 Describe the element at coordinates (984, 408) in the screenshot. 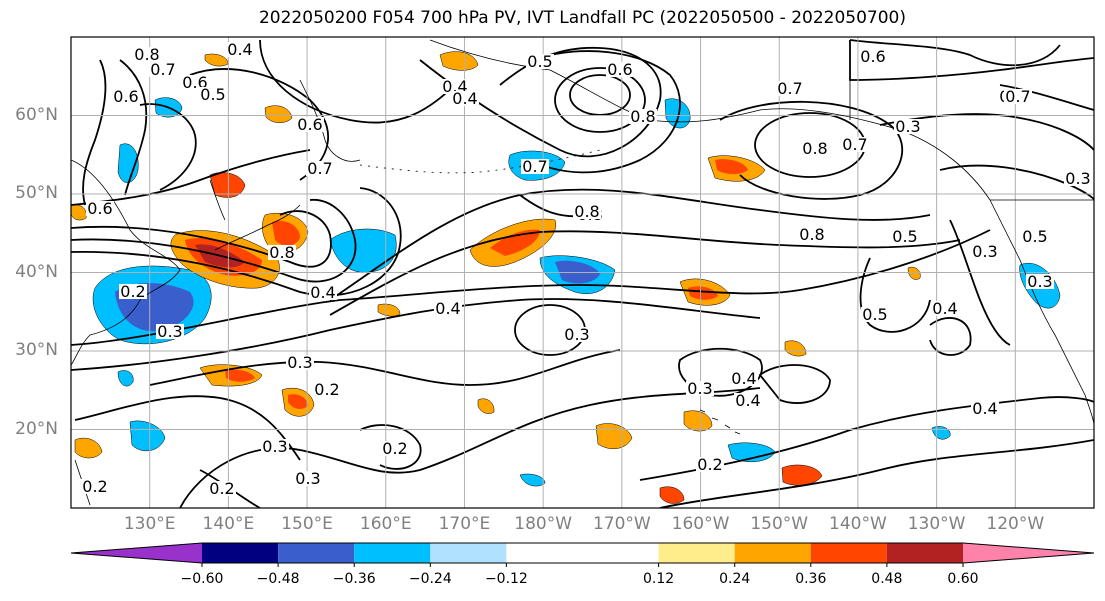

I see `contour-label: 0.4` at that location.